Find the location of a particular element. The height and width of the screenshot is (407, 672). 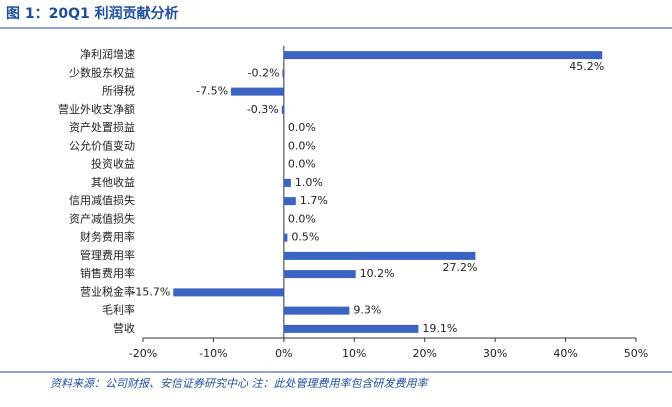

value-label: -15.7% is located at coordinates (150, 291).